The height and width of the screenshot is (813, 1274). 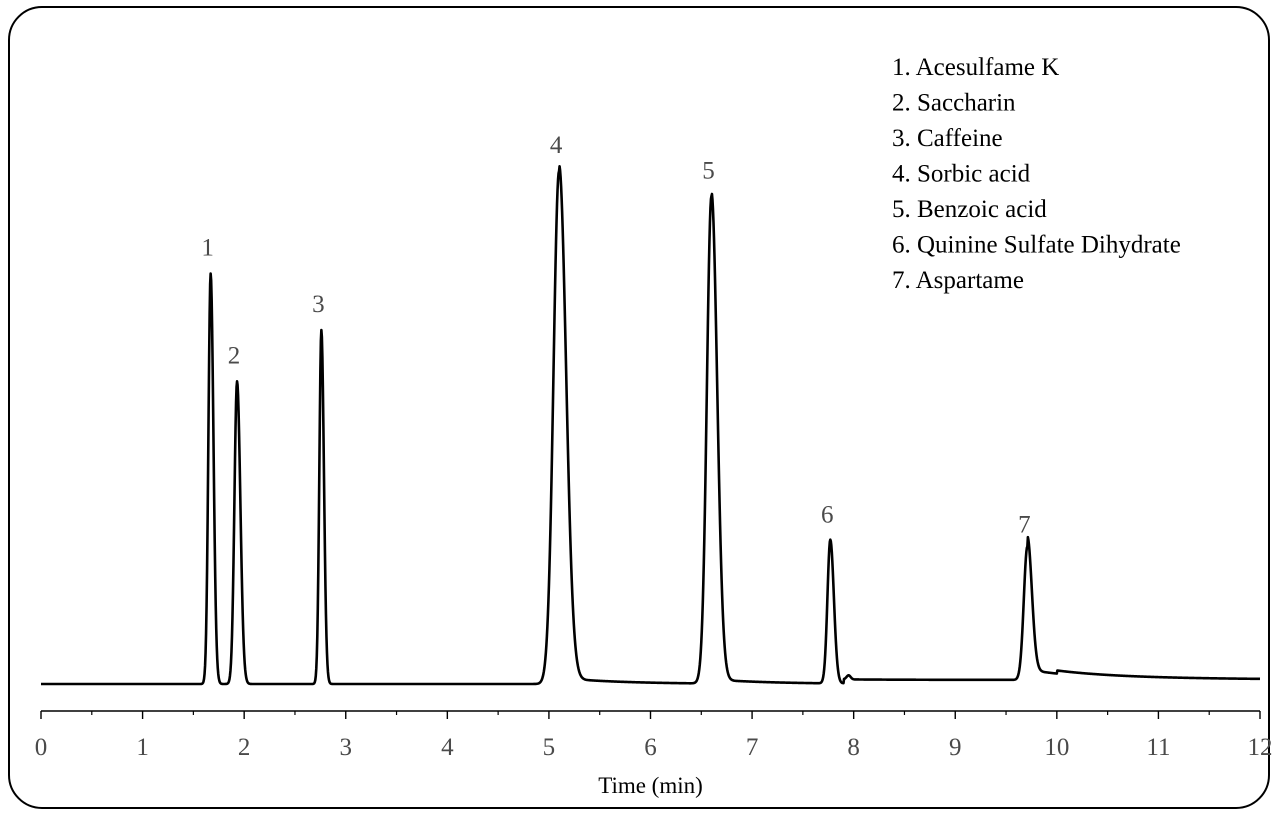 What do you see at coordinates (827, 514) in the screenshot?
I see `peak-label-6: 6` at bounding box center [827, 514].